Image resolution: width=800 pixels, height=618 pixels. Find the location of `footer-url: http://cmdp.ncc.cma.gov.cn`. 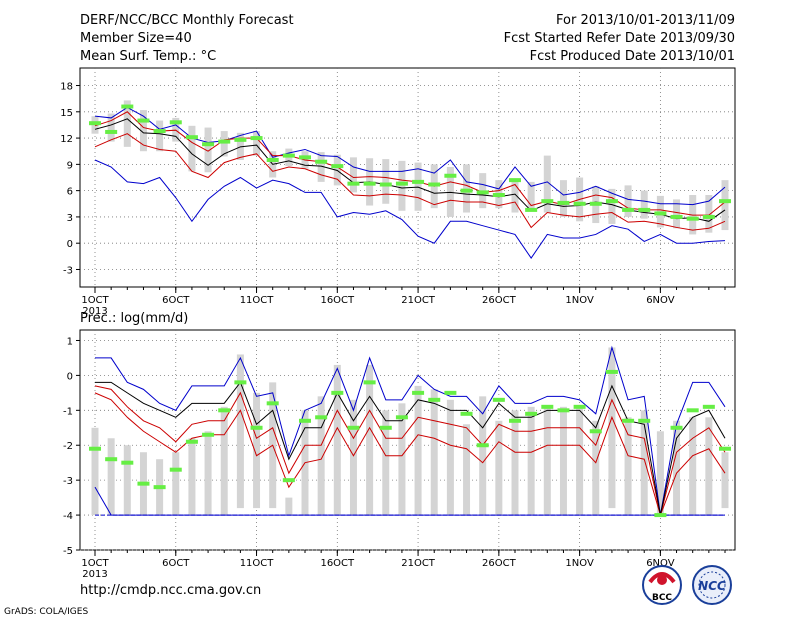

footer-url: http://cmdp.ncc.cma.gov.cn is located at coordinates (170, 590).